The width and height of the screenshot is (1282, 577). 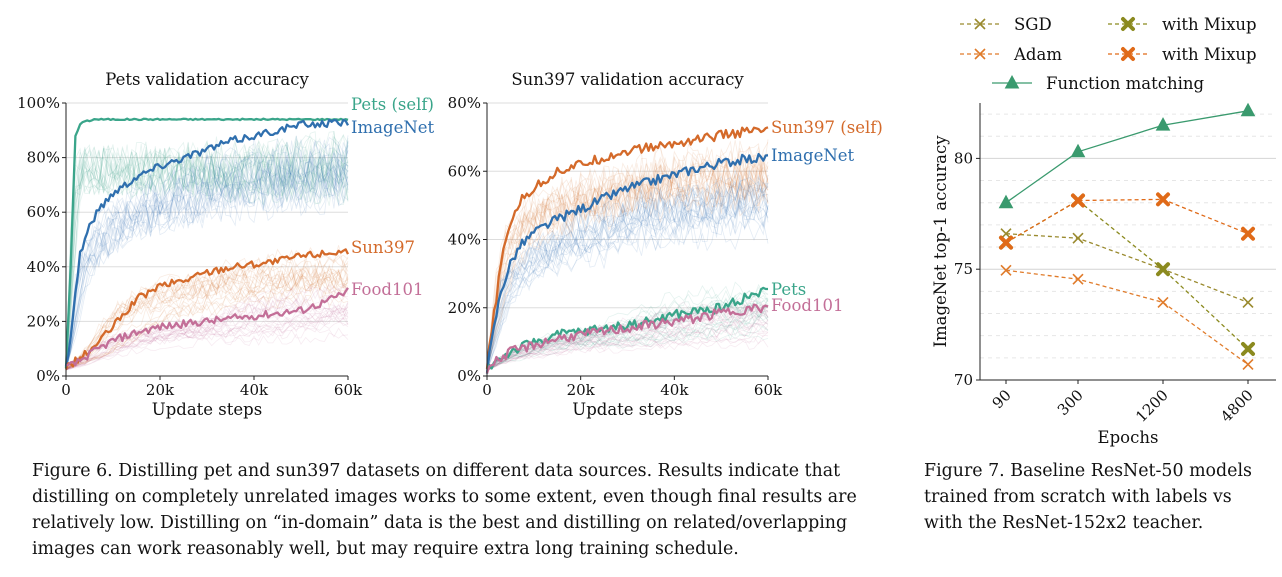 What do you see at coordinates (392, 104) in the screenshot?
I see `series-label: Pets (self)` at bounding box center [392, 104].